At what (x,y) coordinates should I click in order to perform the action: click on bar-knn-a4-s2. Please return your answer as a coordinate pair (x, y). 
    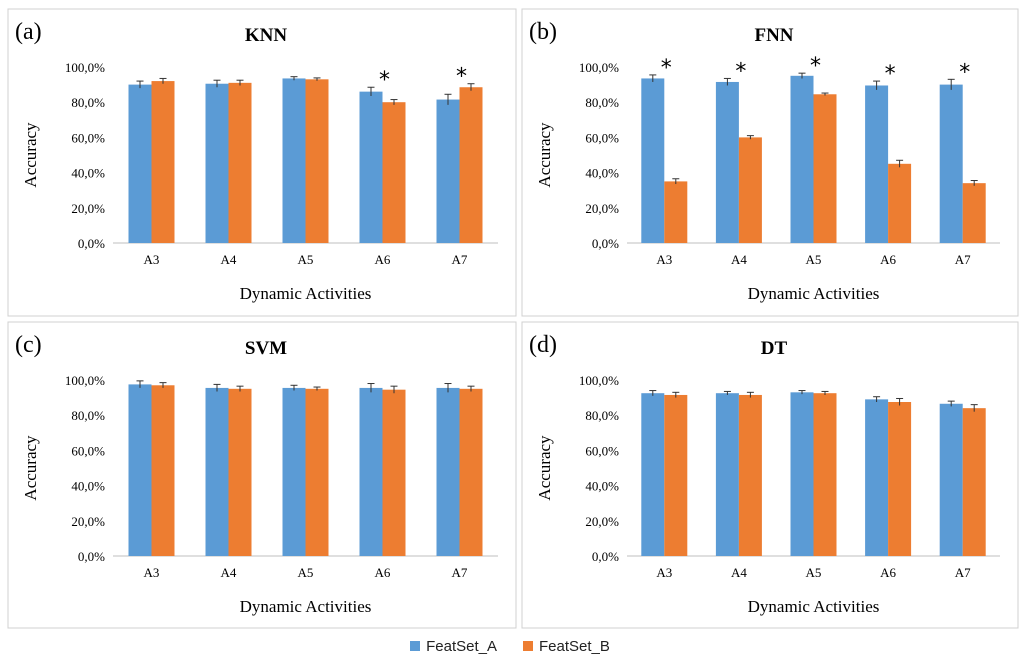
    Looking at the image, I should click on (240, 162).